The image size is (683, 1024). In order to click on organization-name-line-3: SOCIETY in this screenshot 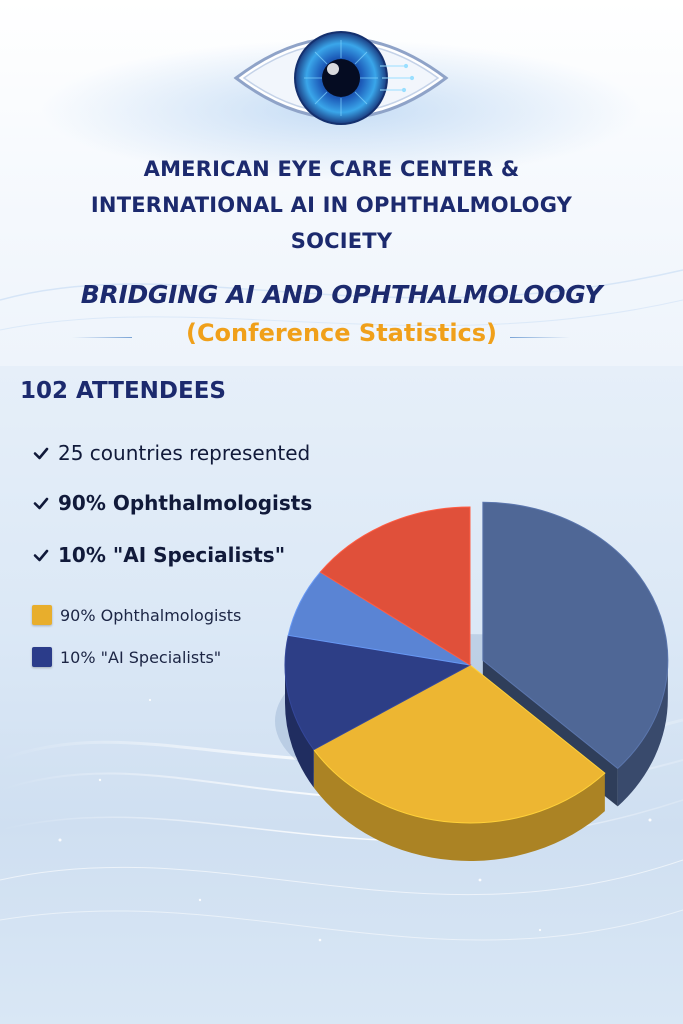, I will do `click(341, 241)`.